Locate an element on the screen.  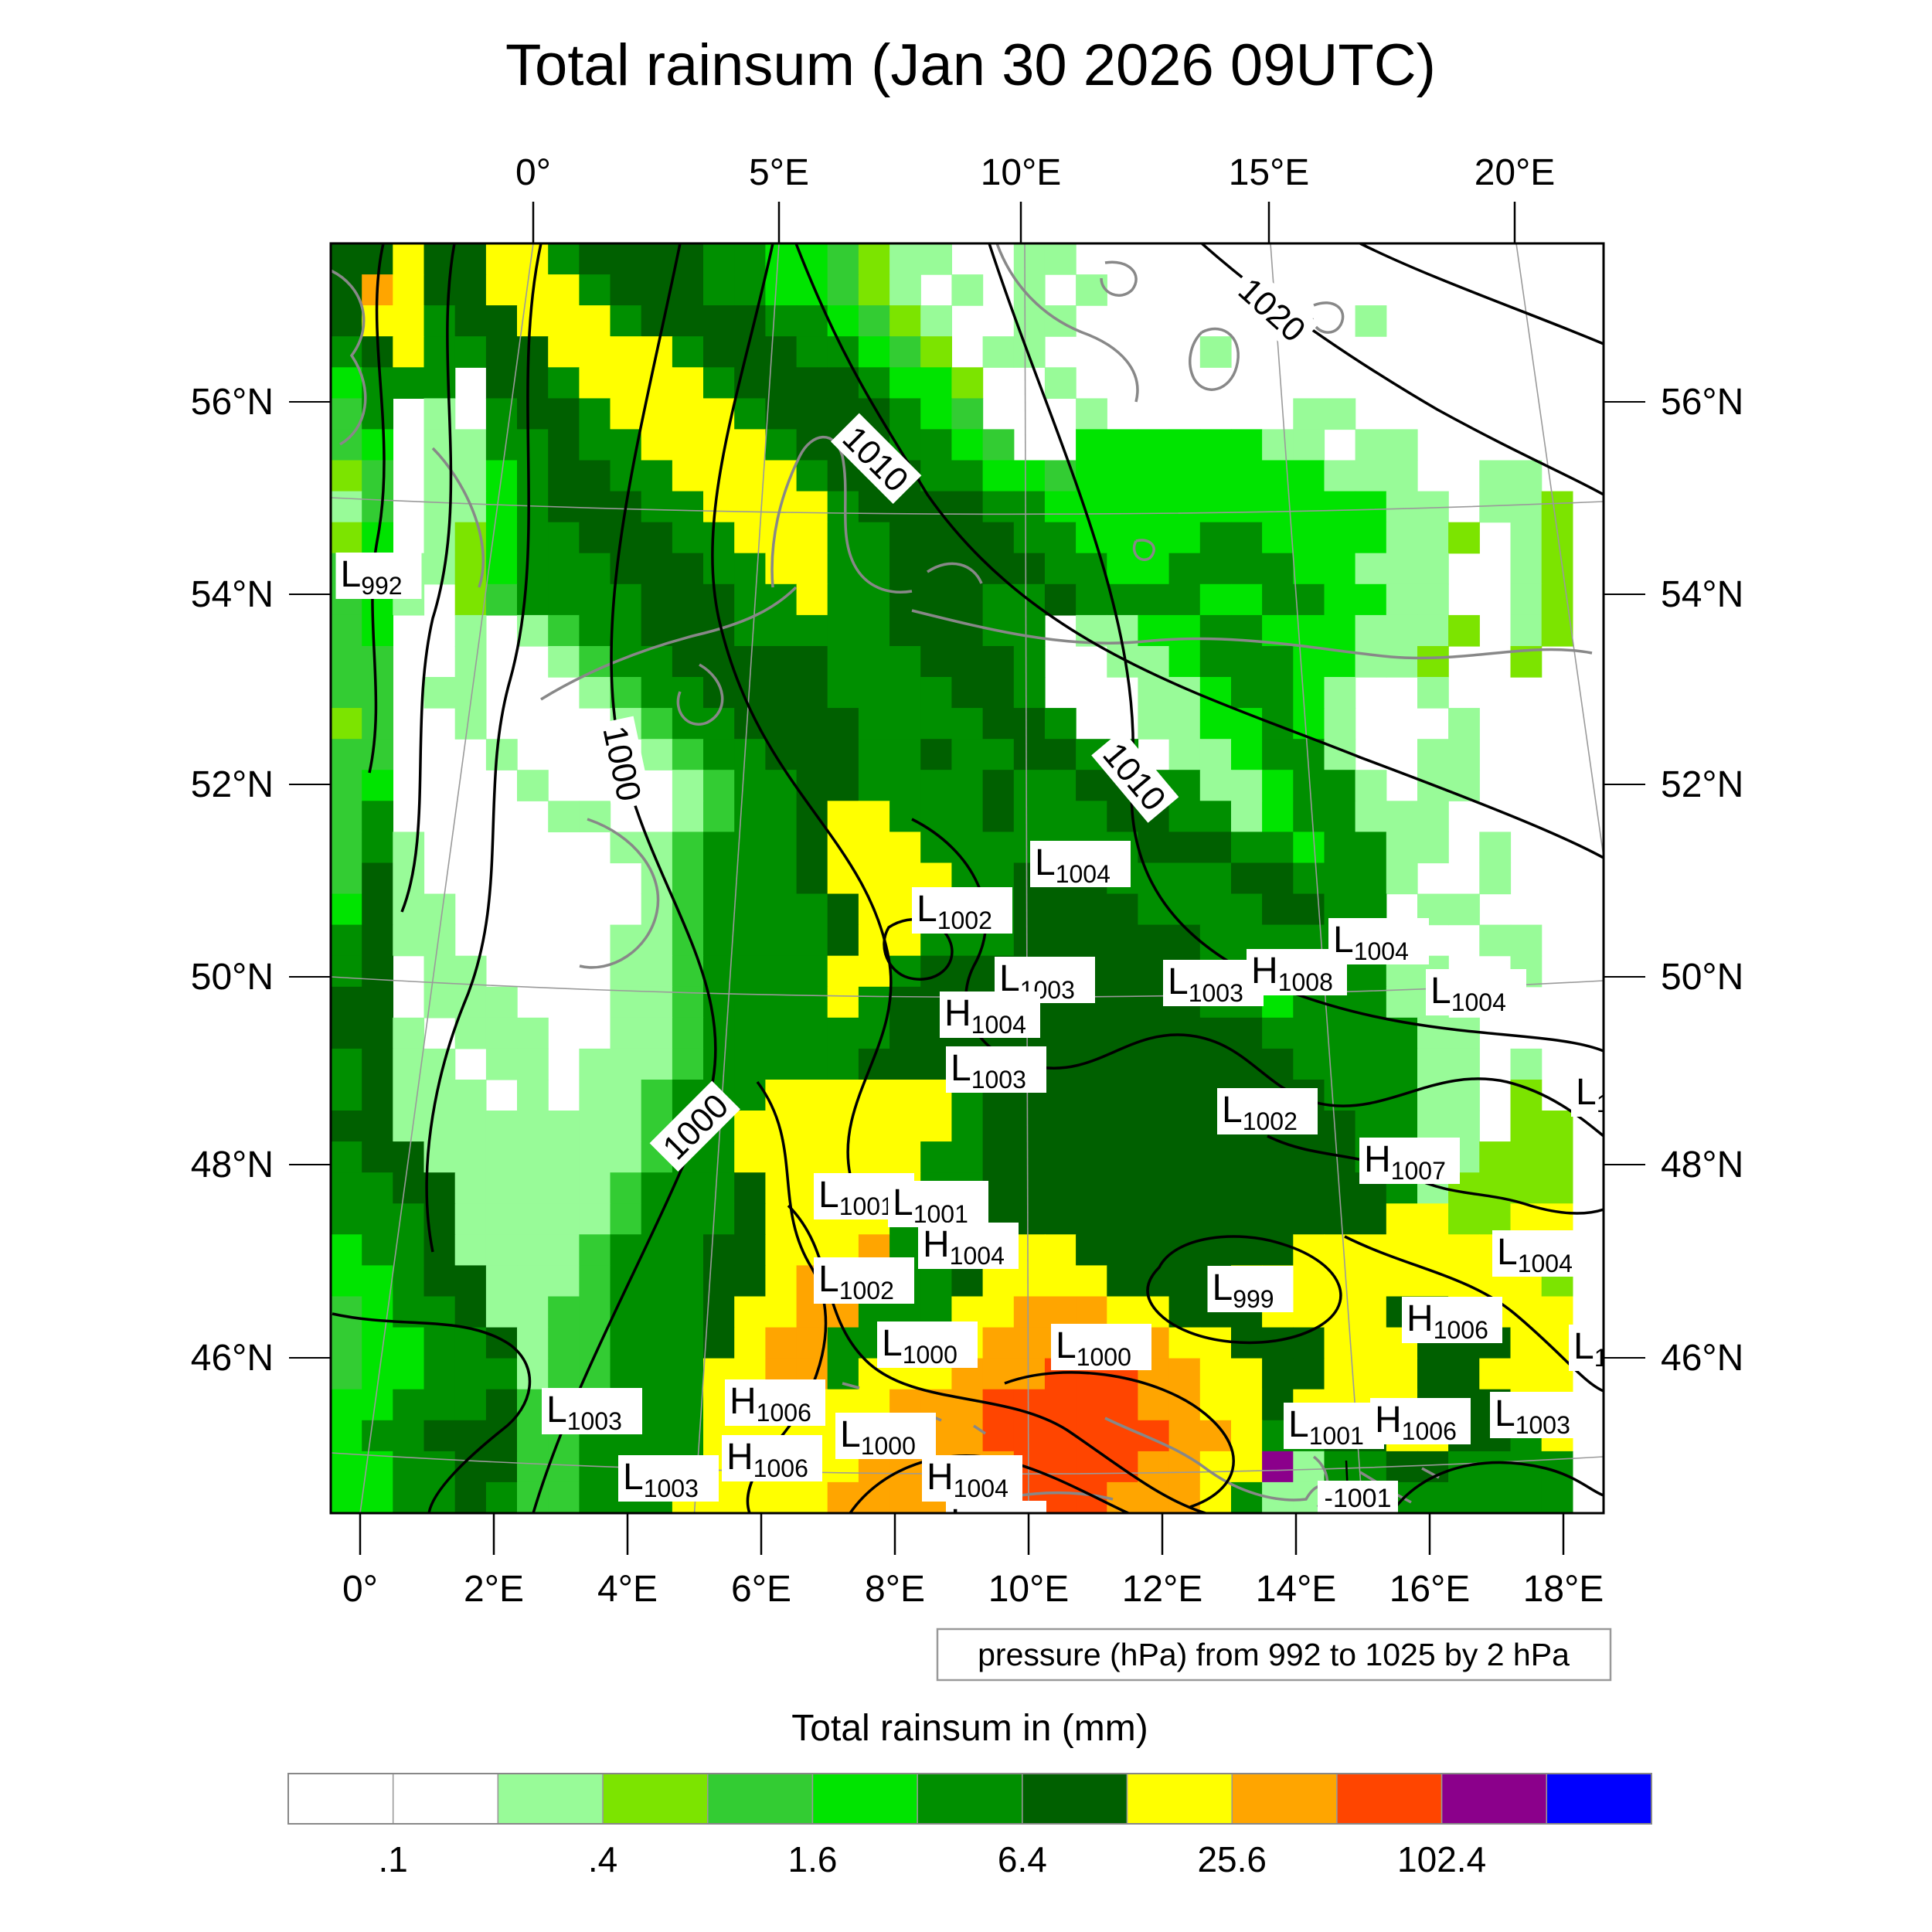
top-axis-label: 0° is located at coordinates (533, 173).